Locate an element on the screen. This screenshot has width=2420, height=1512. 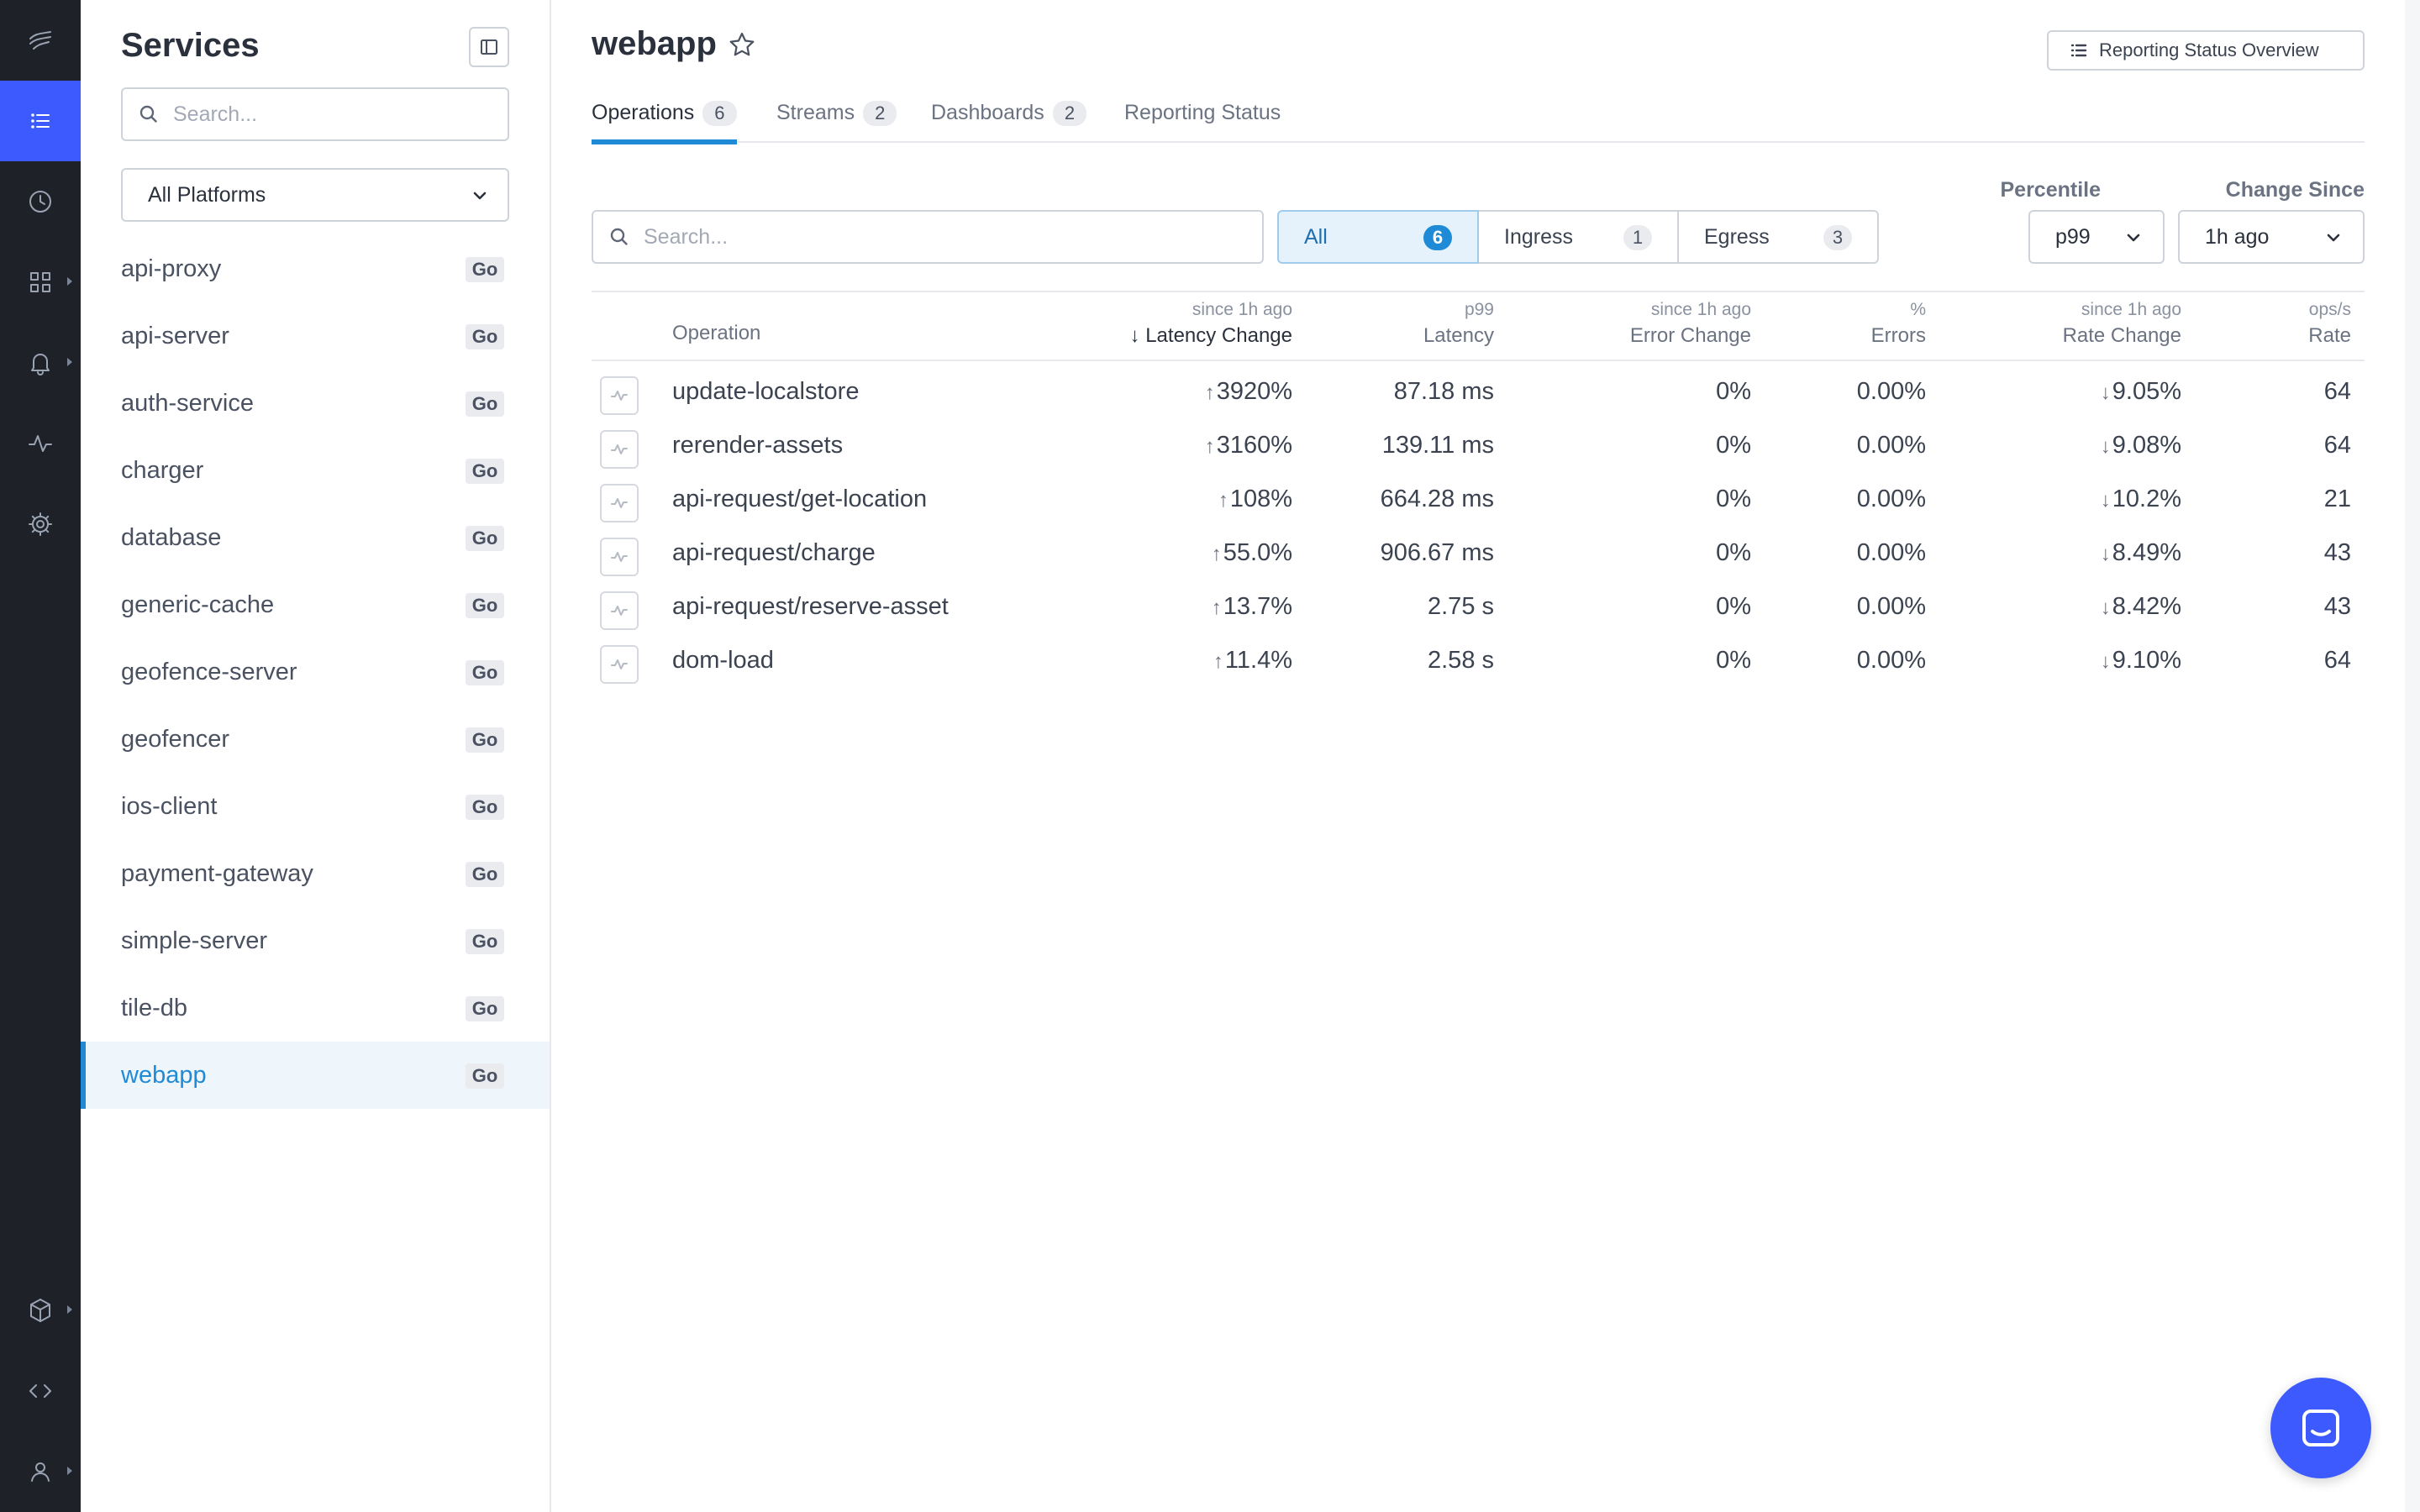
service-item-charger: charger Go is located at coordinates (315, 470).